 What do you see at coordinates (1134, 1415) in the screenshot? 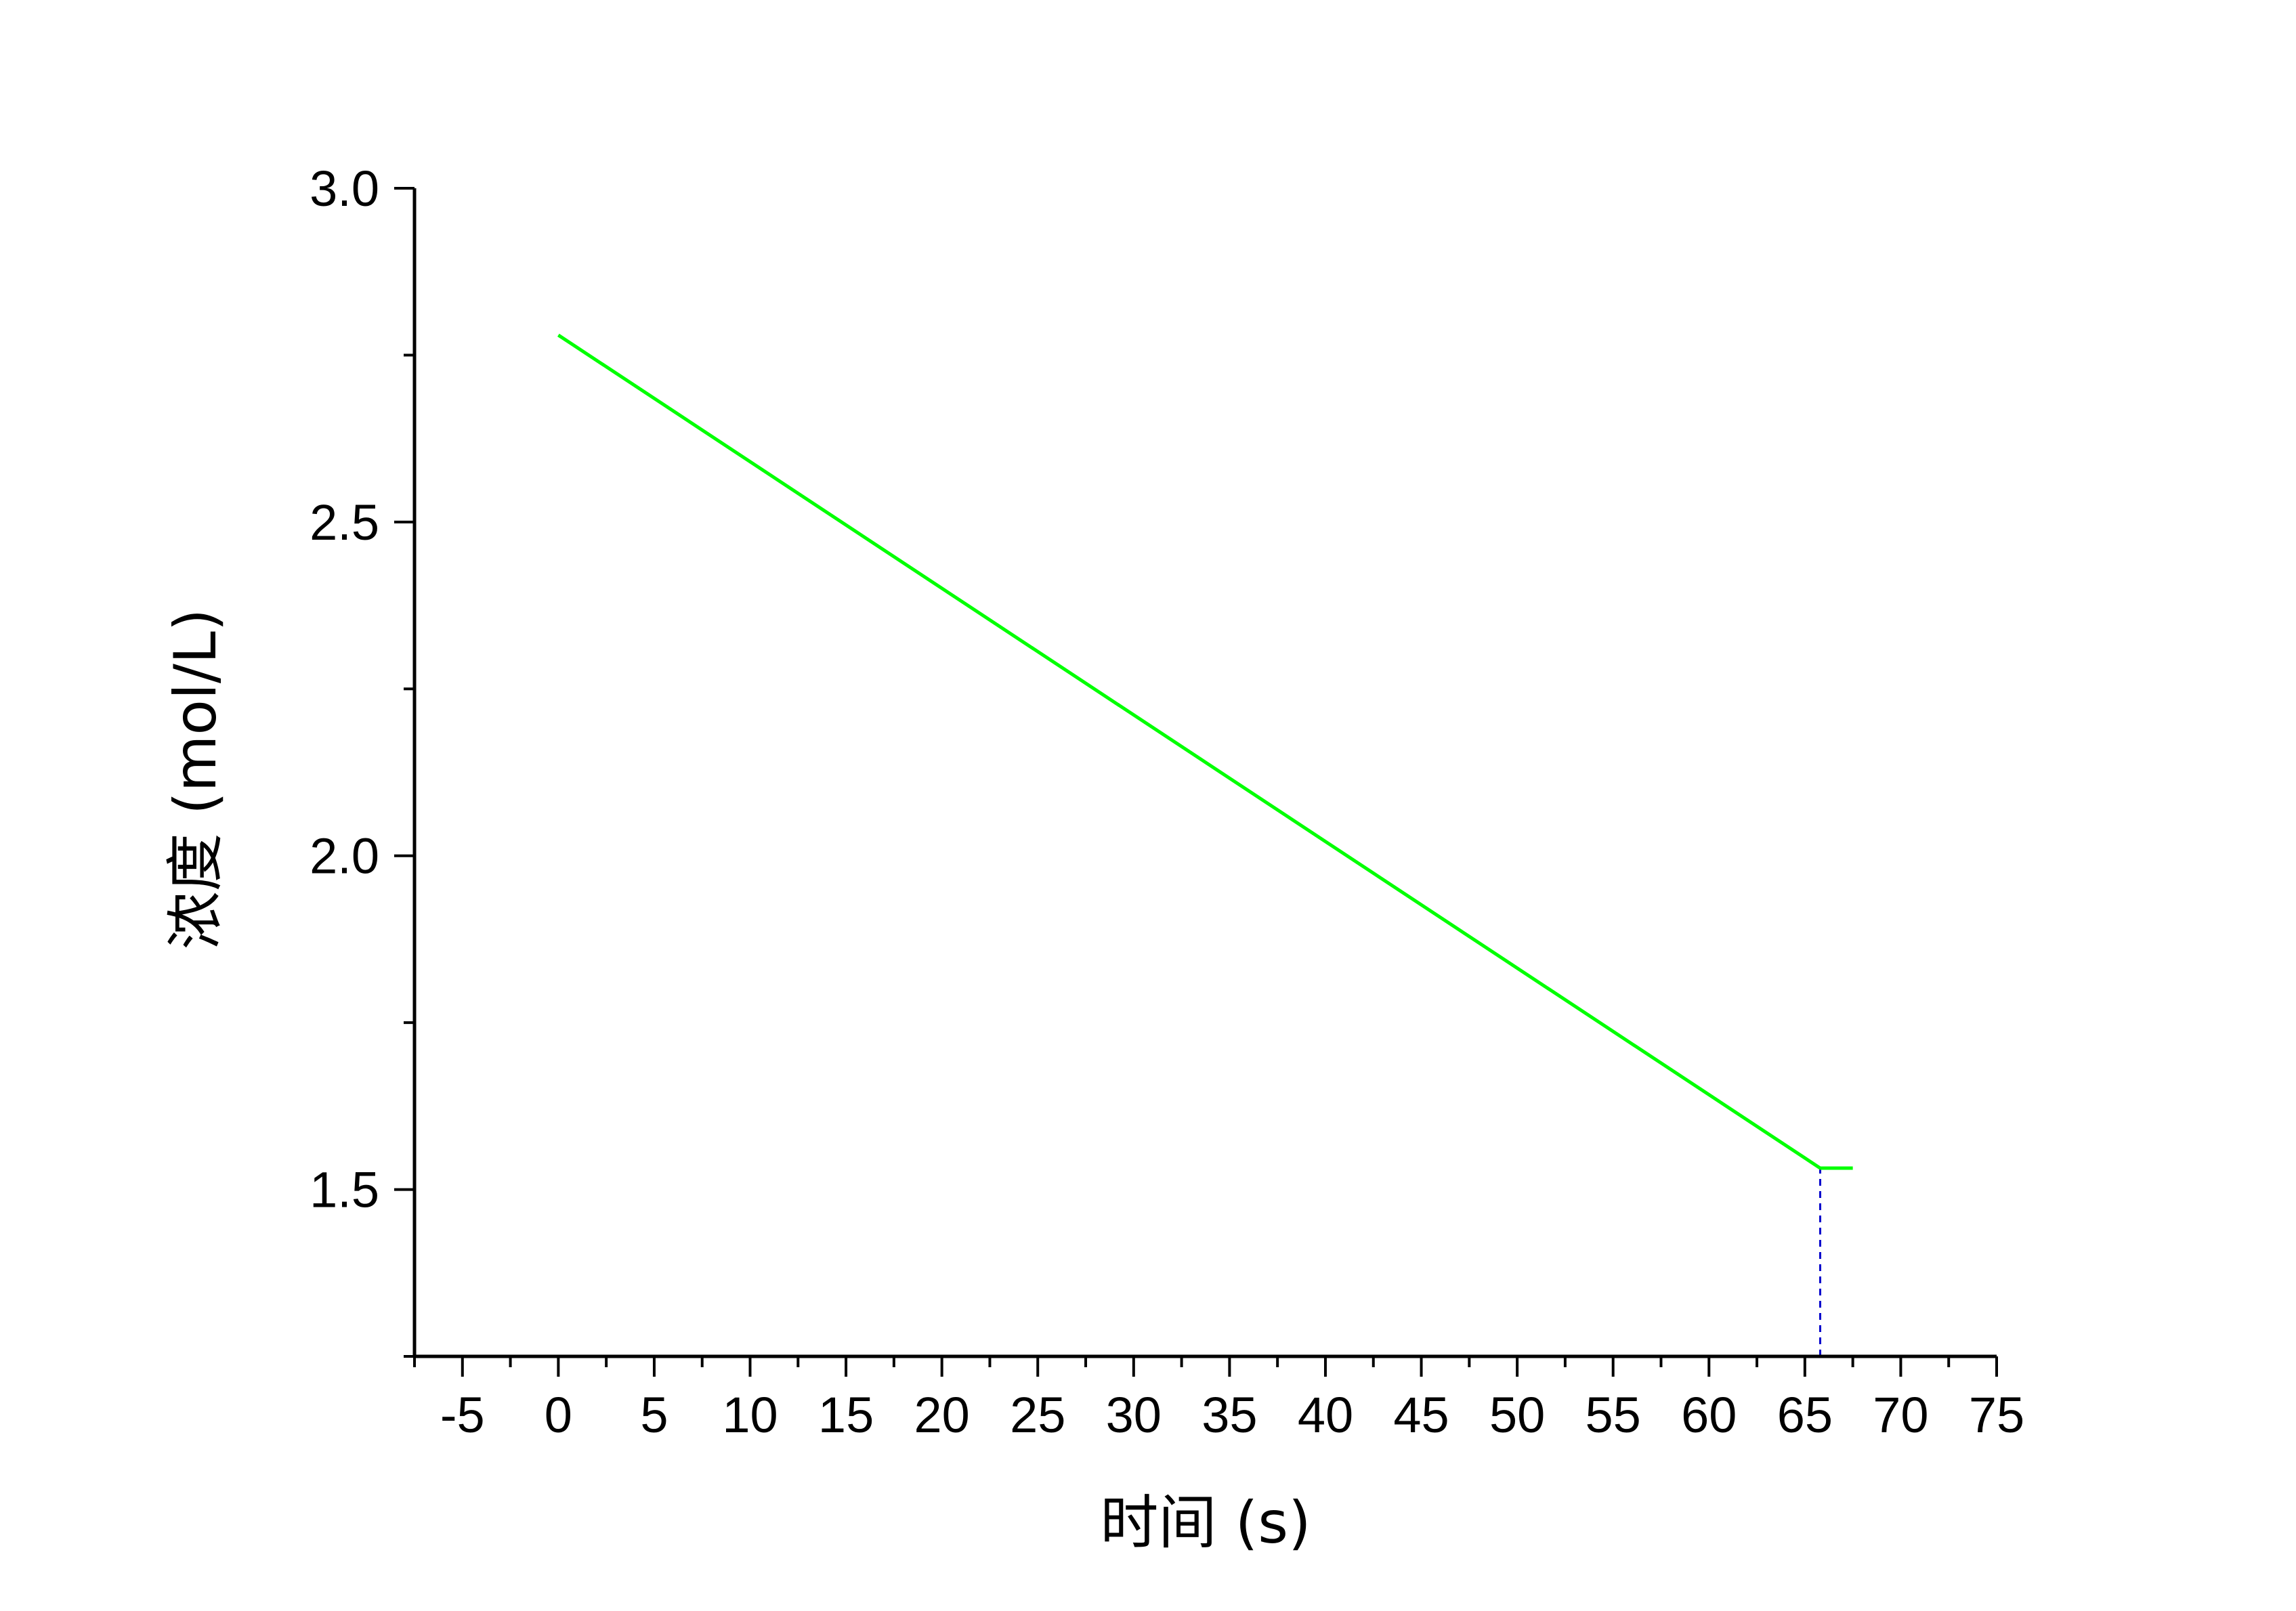
I see `x-tick-label: 30` at bounding box center [1134, 1415].